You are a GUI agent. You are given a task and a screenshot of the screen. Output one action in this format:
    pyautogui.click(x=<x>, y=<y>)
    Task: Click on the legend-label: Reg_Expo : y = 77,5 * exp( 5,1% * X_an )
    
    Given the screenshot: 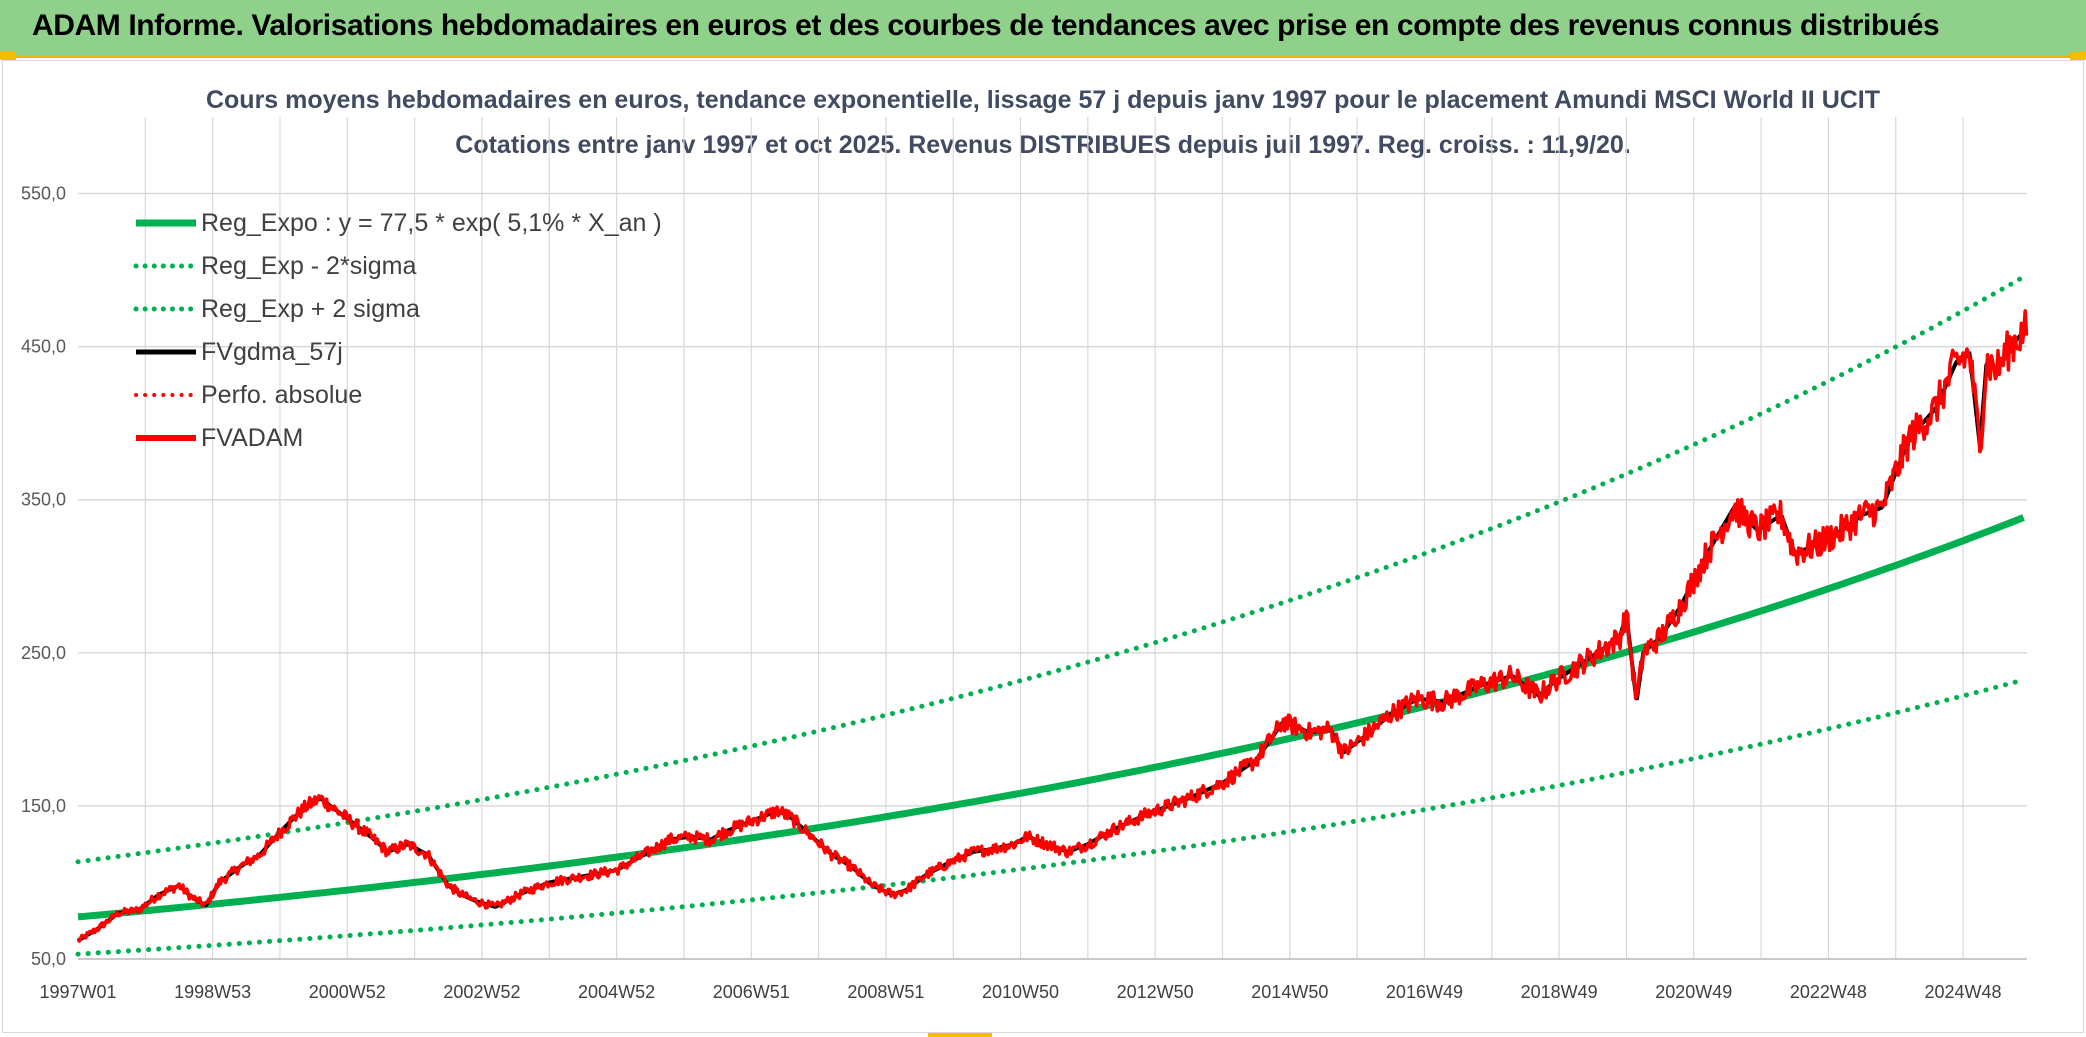 What is the action you would take?
    pyautogui.click(x=431, y=223)
    